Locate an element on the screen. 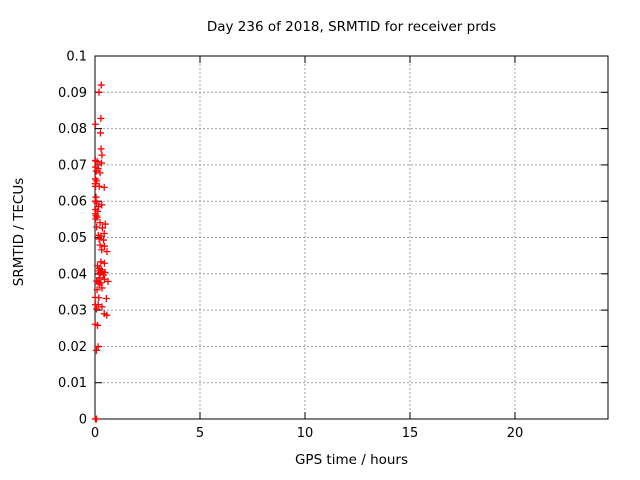 This screenshot has width=640, height=480. x-tick-label: 0 is located at coordinates (95, 433).